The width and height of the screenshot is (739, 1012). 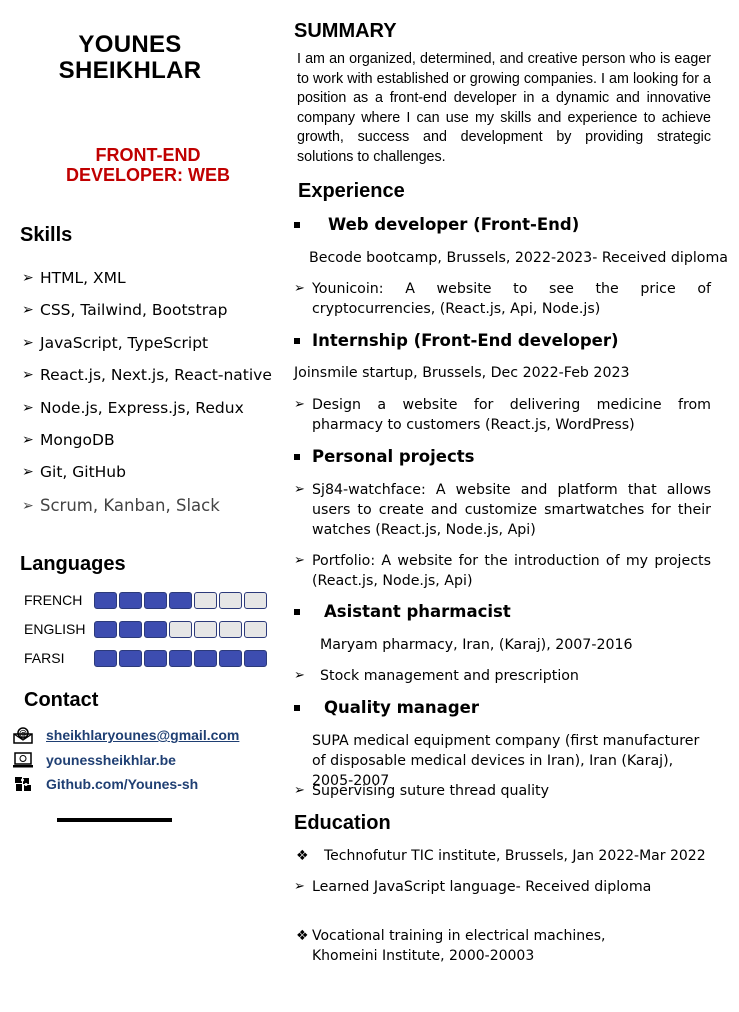 I want to click on skill-item: ➢ Node.js, Express.js, Redux, so click(x=133, y=408).